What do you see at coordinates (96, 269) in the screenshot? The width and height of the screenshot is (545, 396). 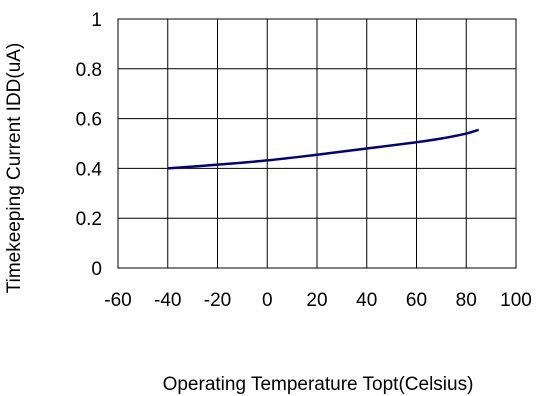 I see `y-tick-label: 0` at bounding box center [96, 269].